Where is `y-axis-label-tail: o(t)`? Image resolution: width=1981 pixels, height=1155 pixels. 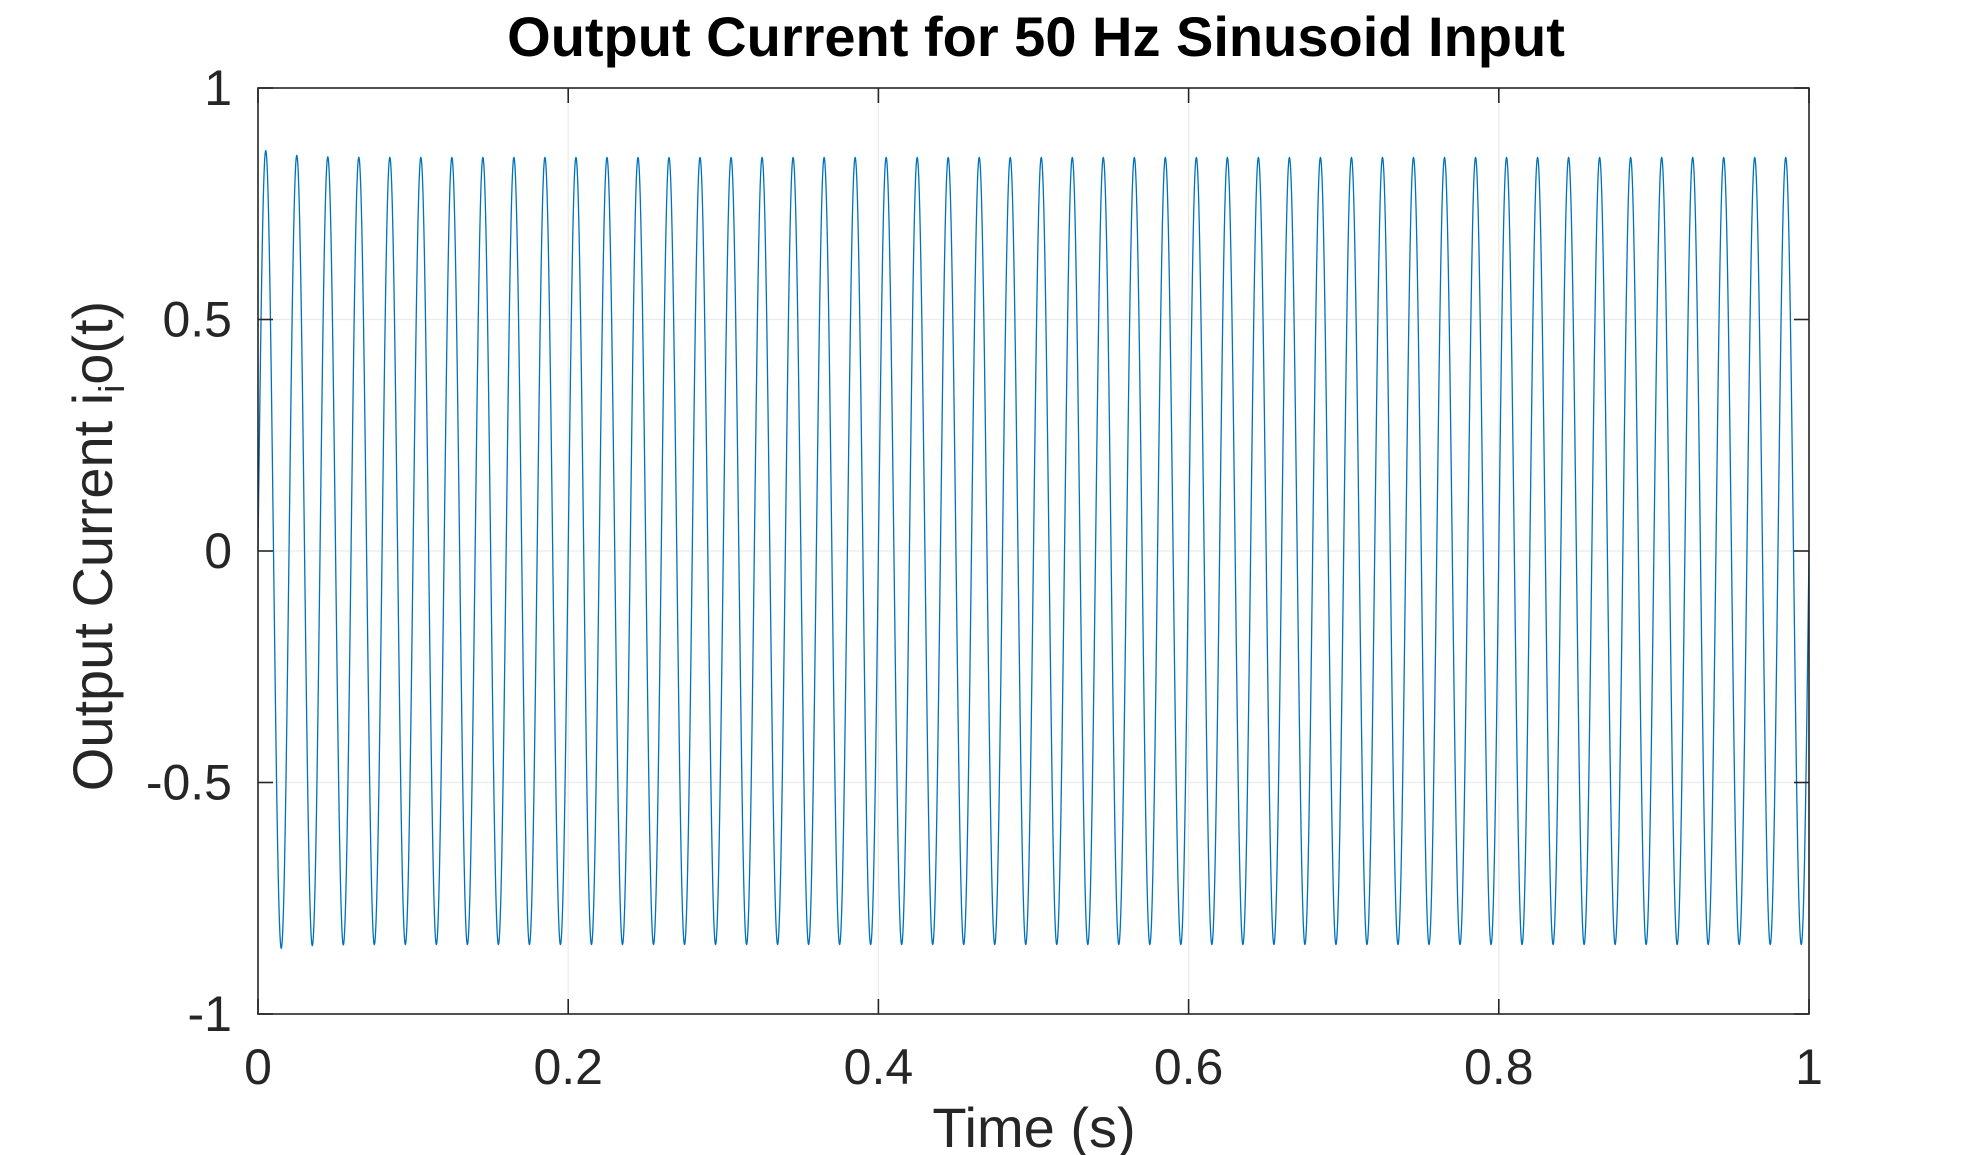 y-axis-label-tail: o(t) is located at coordinates (92, 343).